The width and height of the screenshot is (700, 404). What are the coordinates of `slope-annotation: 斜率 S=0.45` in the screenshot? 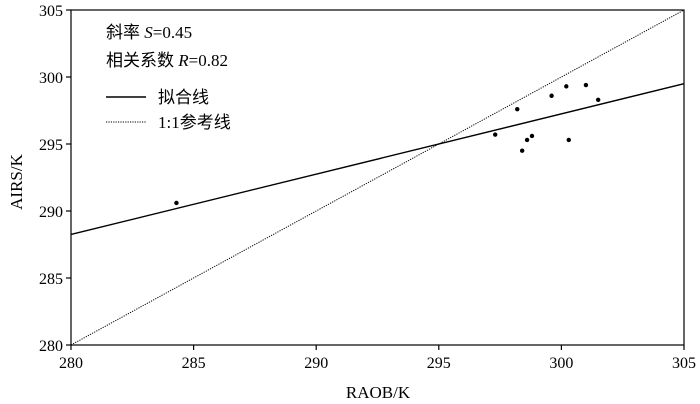 It's located at (149, 32).